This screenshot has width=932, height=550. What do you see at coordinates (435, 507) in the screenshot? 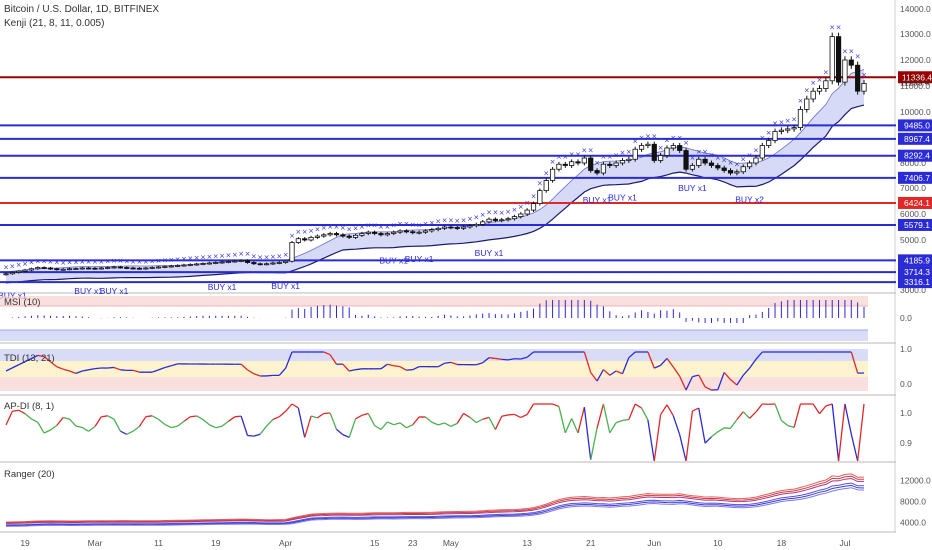
I see `ranger-band-line` at bounding box center [435, 507].